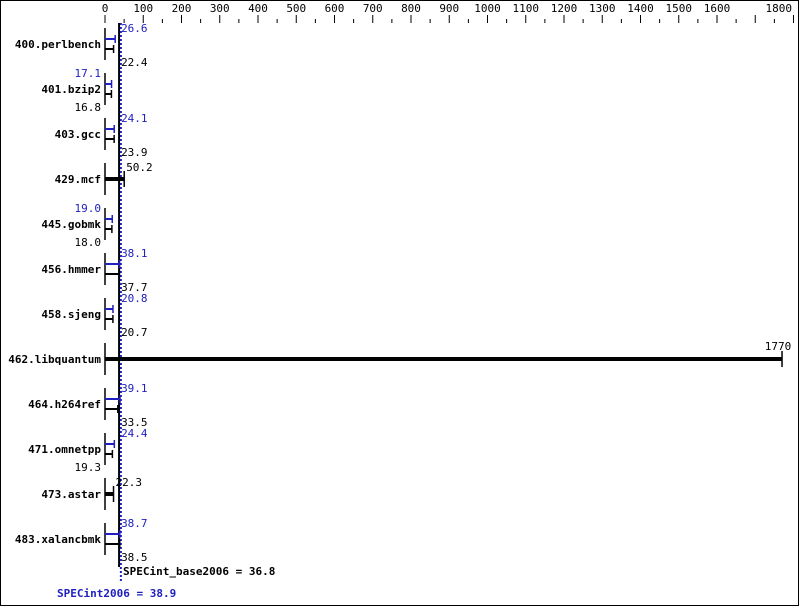  What do you see at coordinates (182, 8) in the screenshot?
I see `tick-label: 200` at bounding box center [182, 8].